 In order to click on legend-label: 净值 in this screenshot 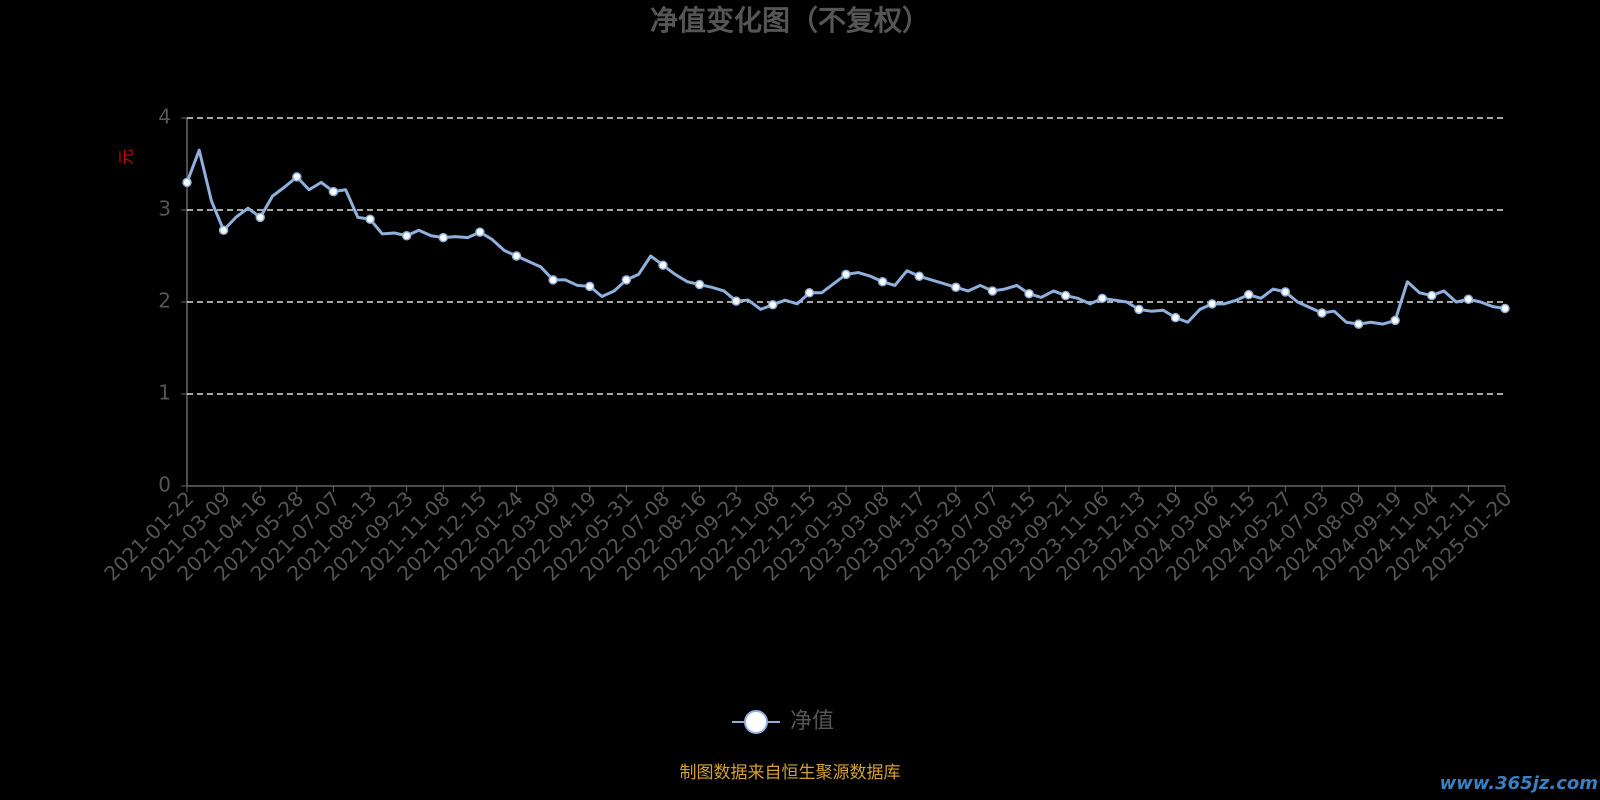, I will do `click(812, 721)`.